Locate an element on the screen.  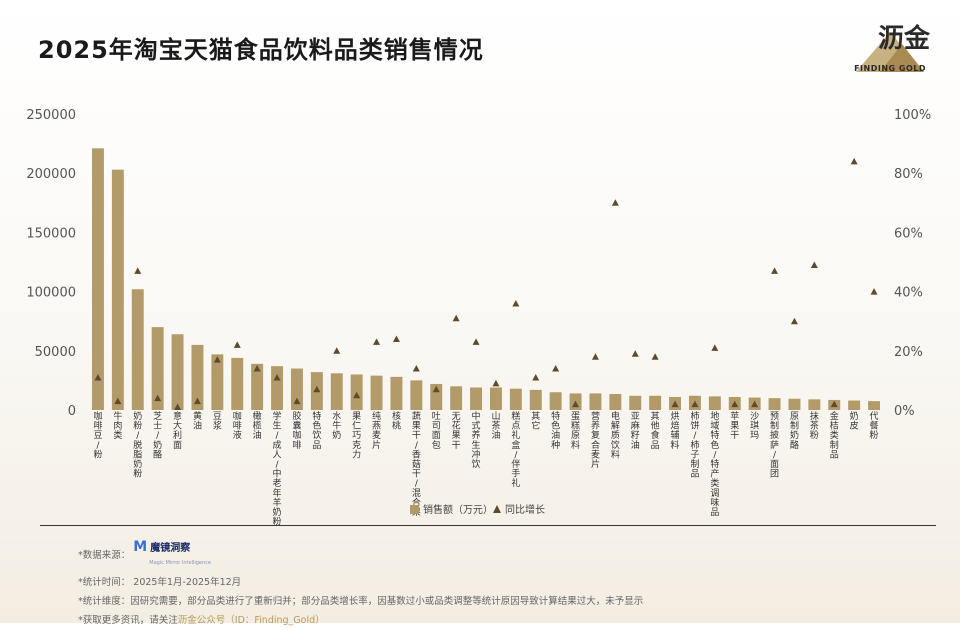
x-tick-label: 水牛奶 is located at coordinates (336, 425).